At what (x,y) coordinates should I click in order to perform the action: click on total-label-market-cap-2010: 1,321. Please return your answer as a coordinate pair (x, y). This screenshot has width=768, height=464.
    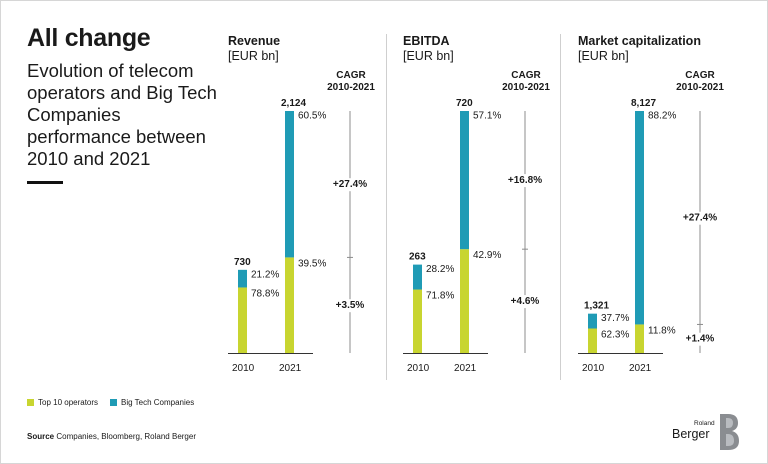
    Looking at the image, I should click on (596, 306).